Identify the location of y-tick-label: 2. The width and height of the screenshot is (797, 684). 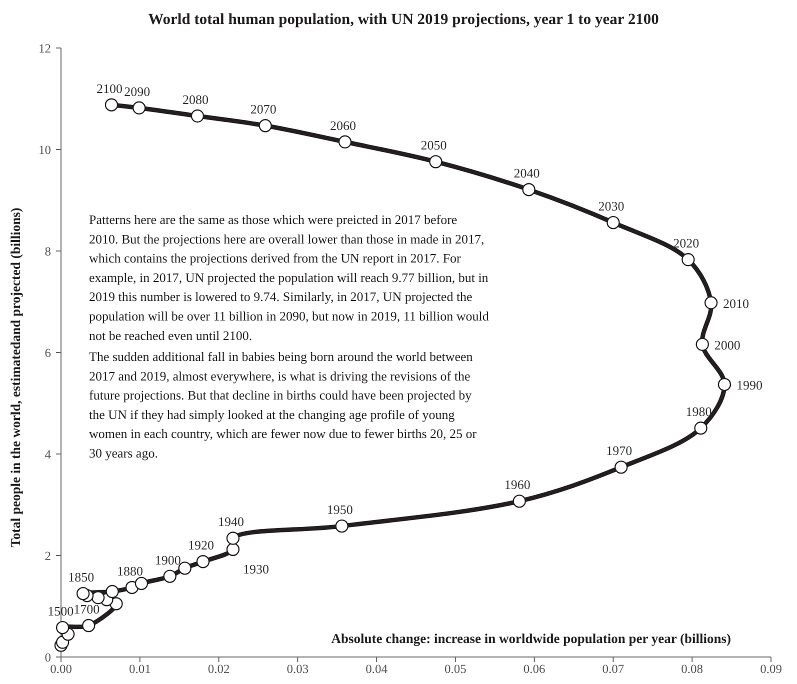
(47, 556).